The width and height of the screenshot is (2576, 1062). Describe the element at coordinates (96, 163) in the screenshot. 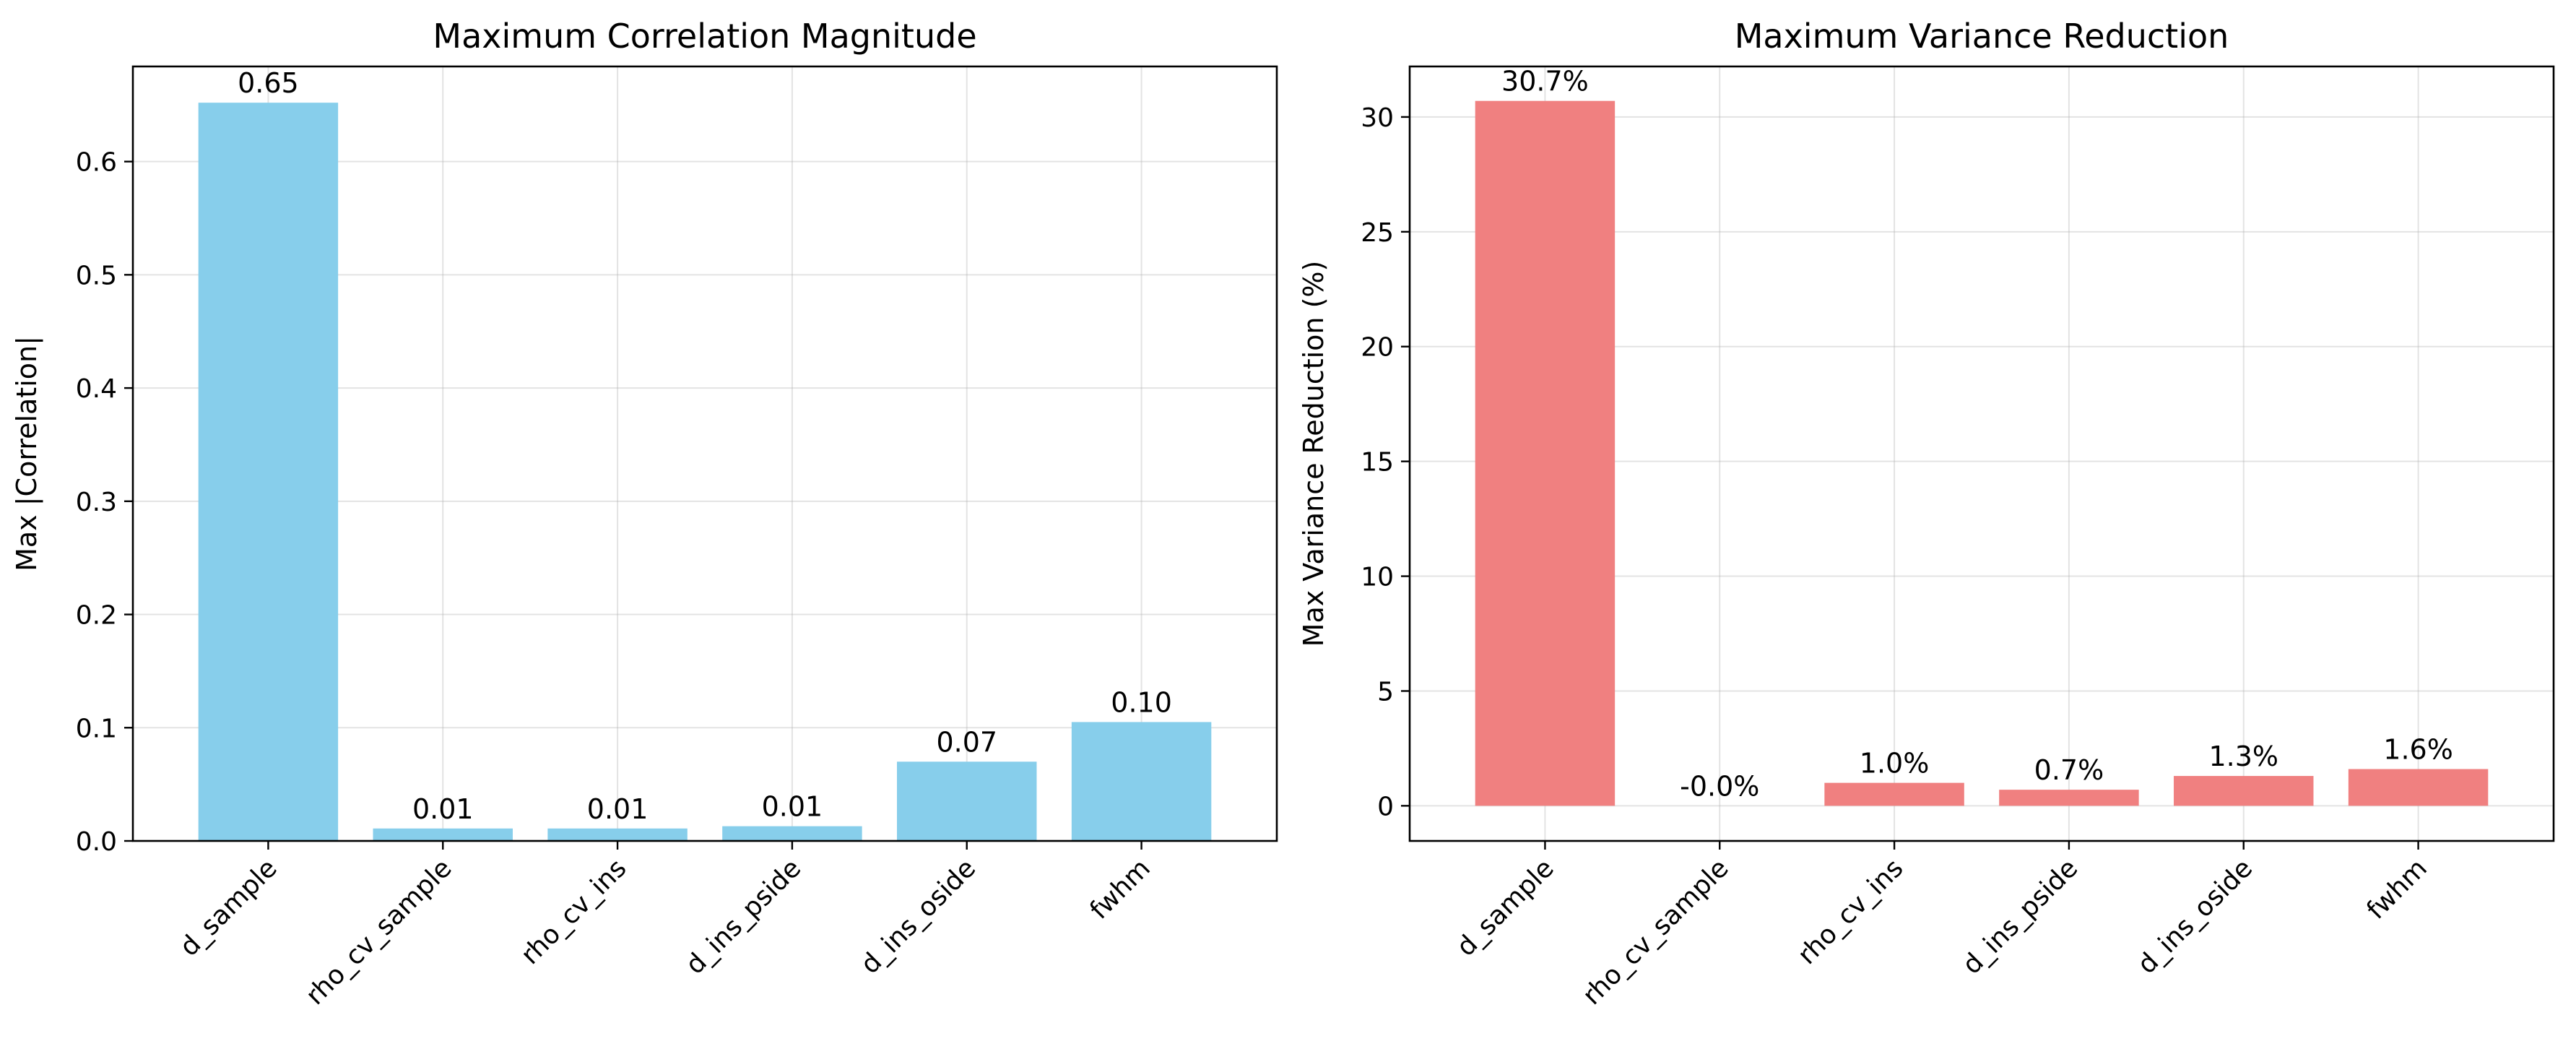

I see `y-tick-label: 0.6` at that location.